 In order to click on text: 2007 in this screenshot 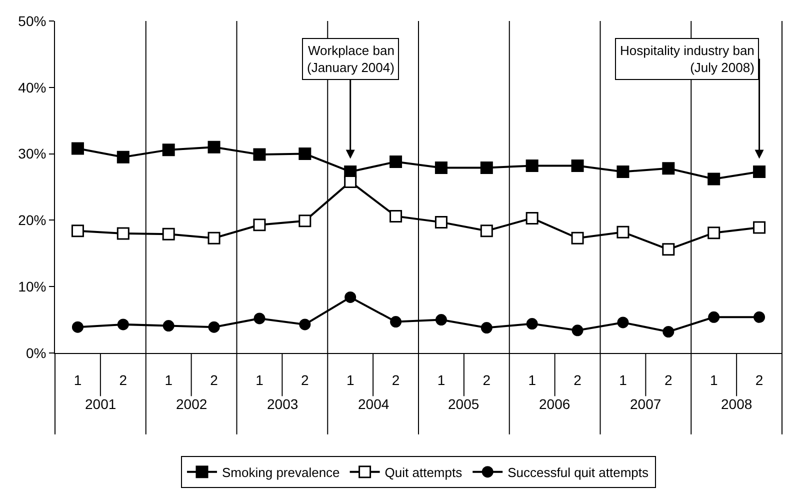, I will do `click(646, 404)`.